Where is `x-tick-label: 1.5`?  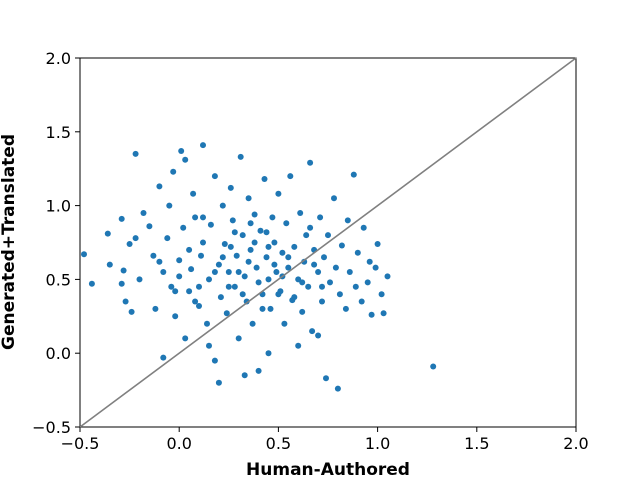
x-tick-label: 1.5 is located at coordinates (476, 443).